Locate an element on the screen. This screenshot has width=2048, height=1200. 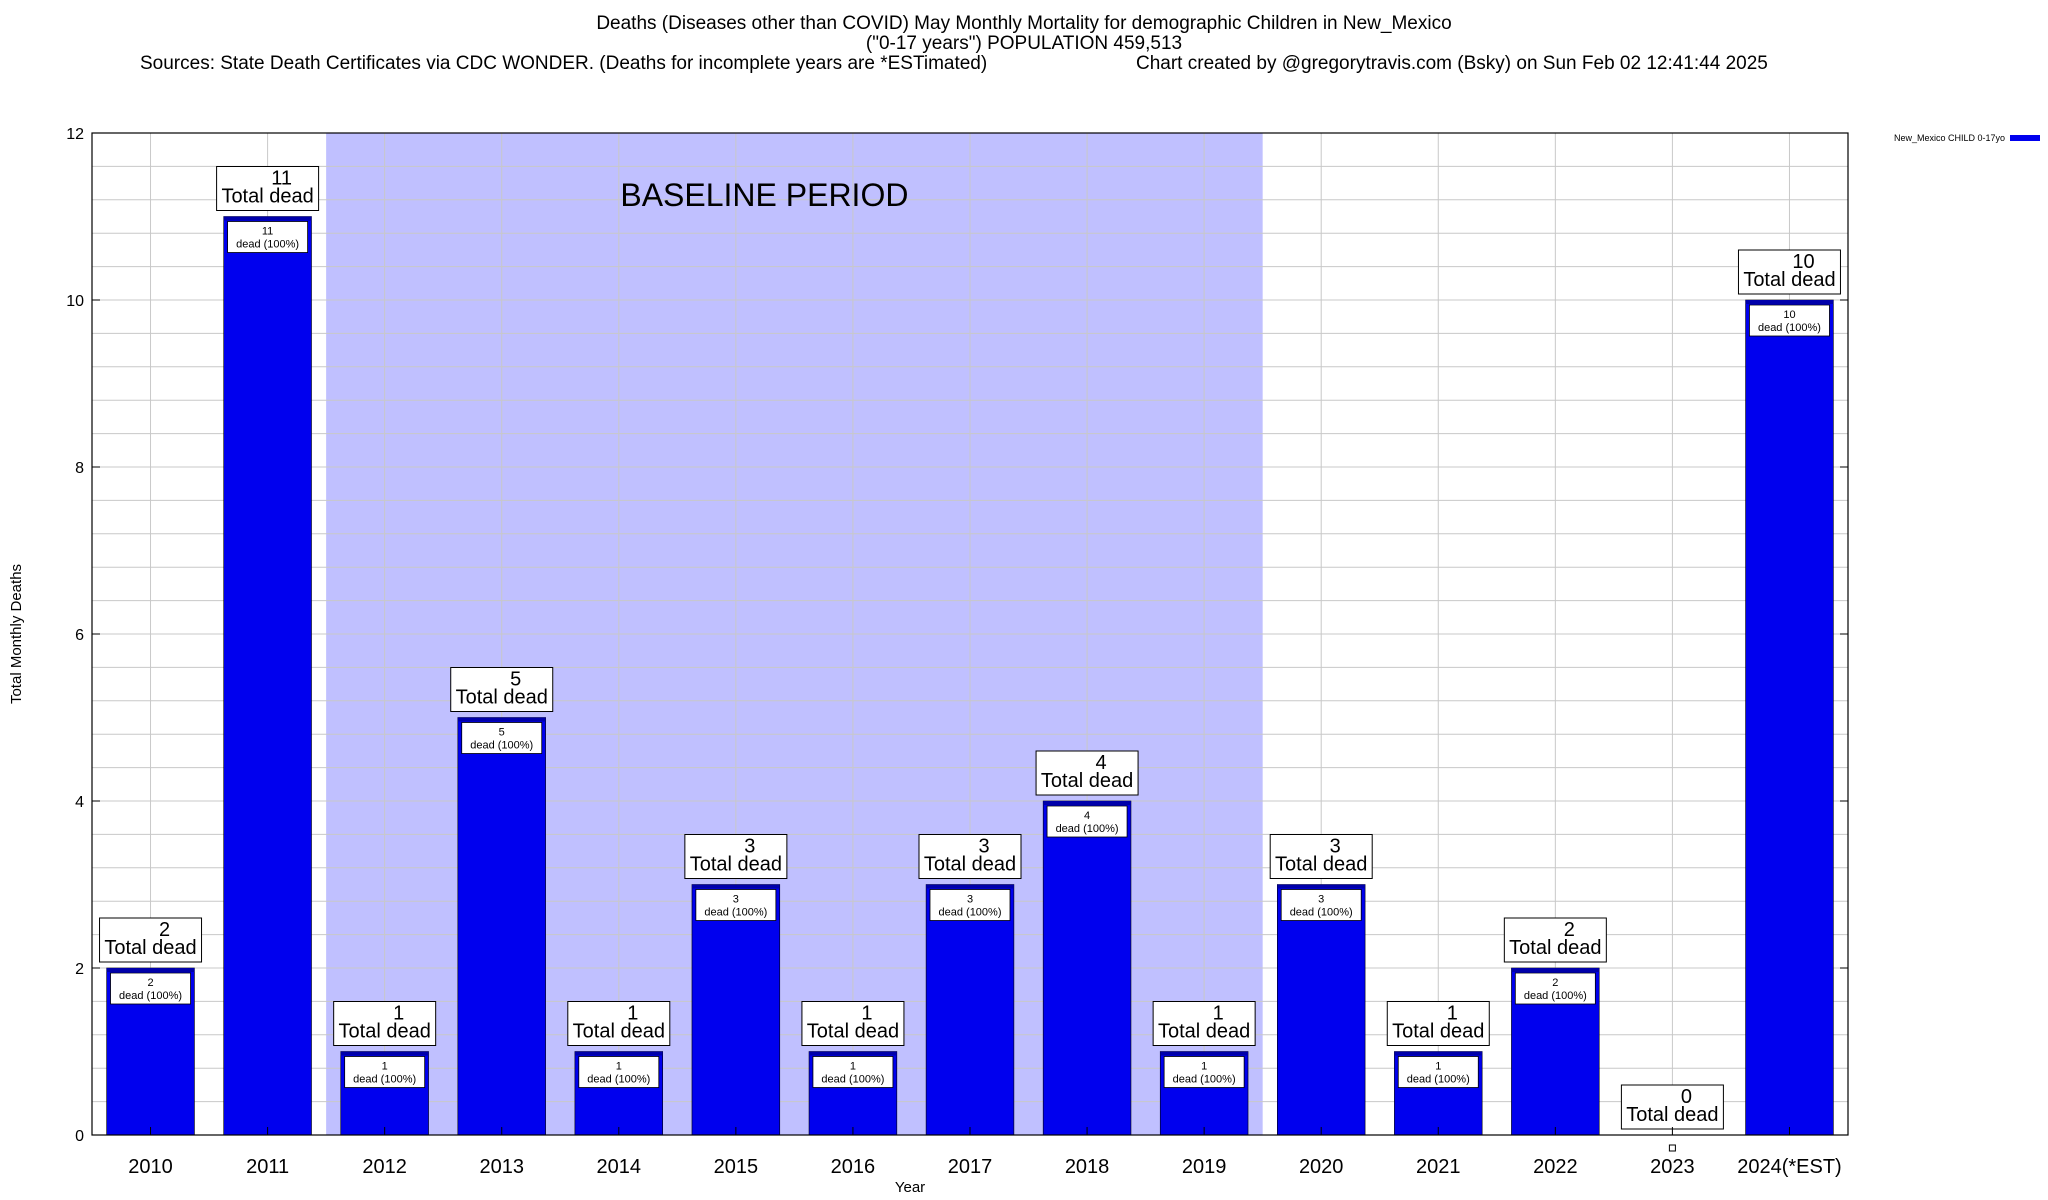
bar-inner-value: 11 is located at coordinates (267, 232).